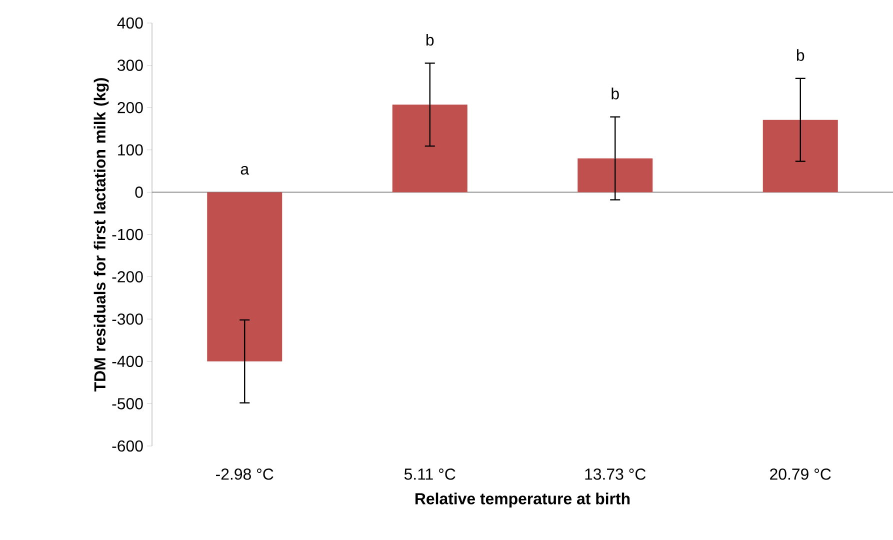 The width and height of the screenshot is (893, 540). I want to click on y-tick-label: 400, so click(130, 23).